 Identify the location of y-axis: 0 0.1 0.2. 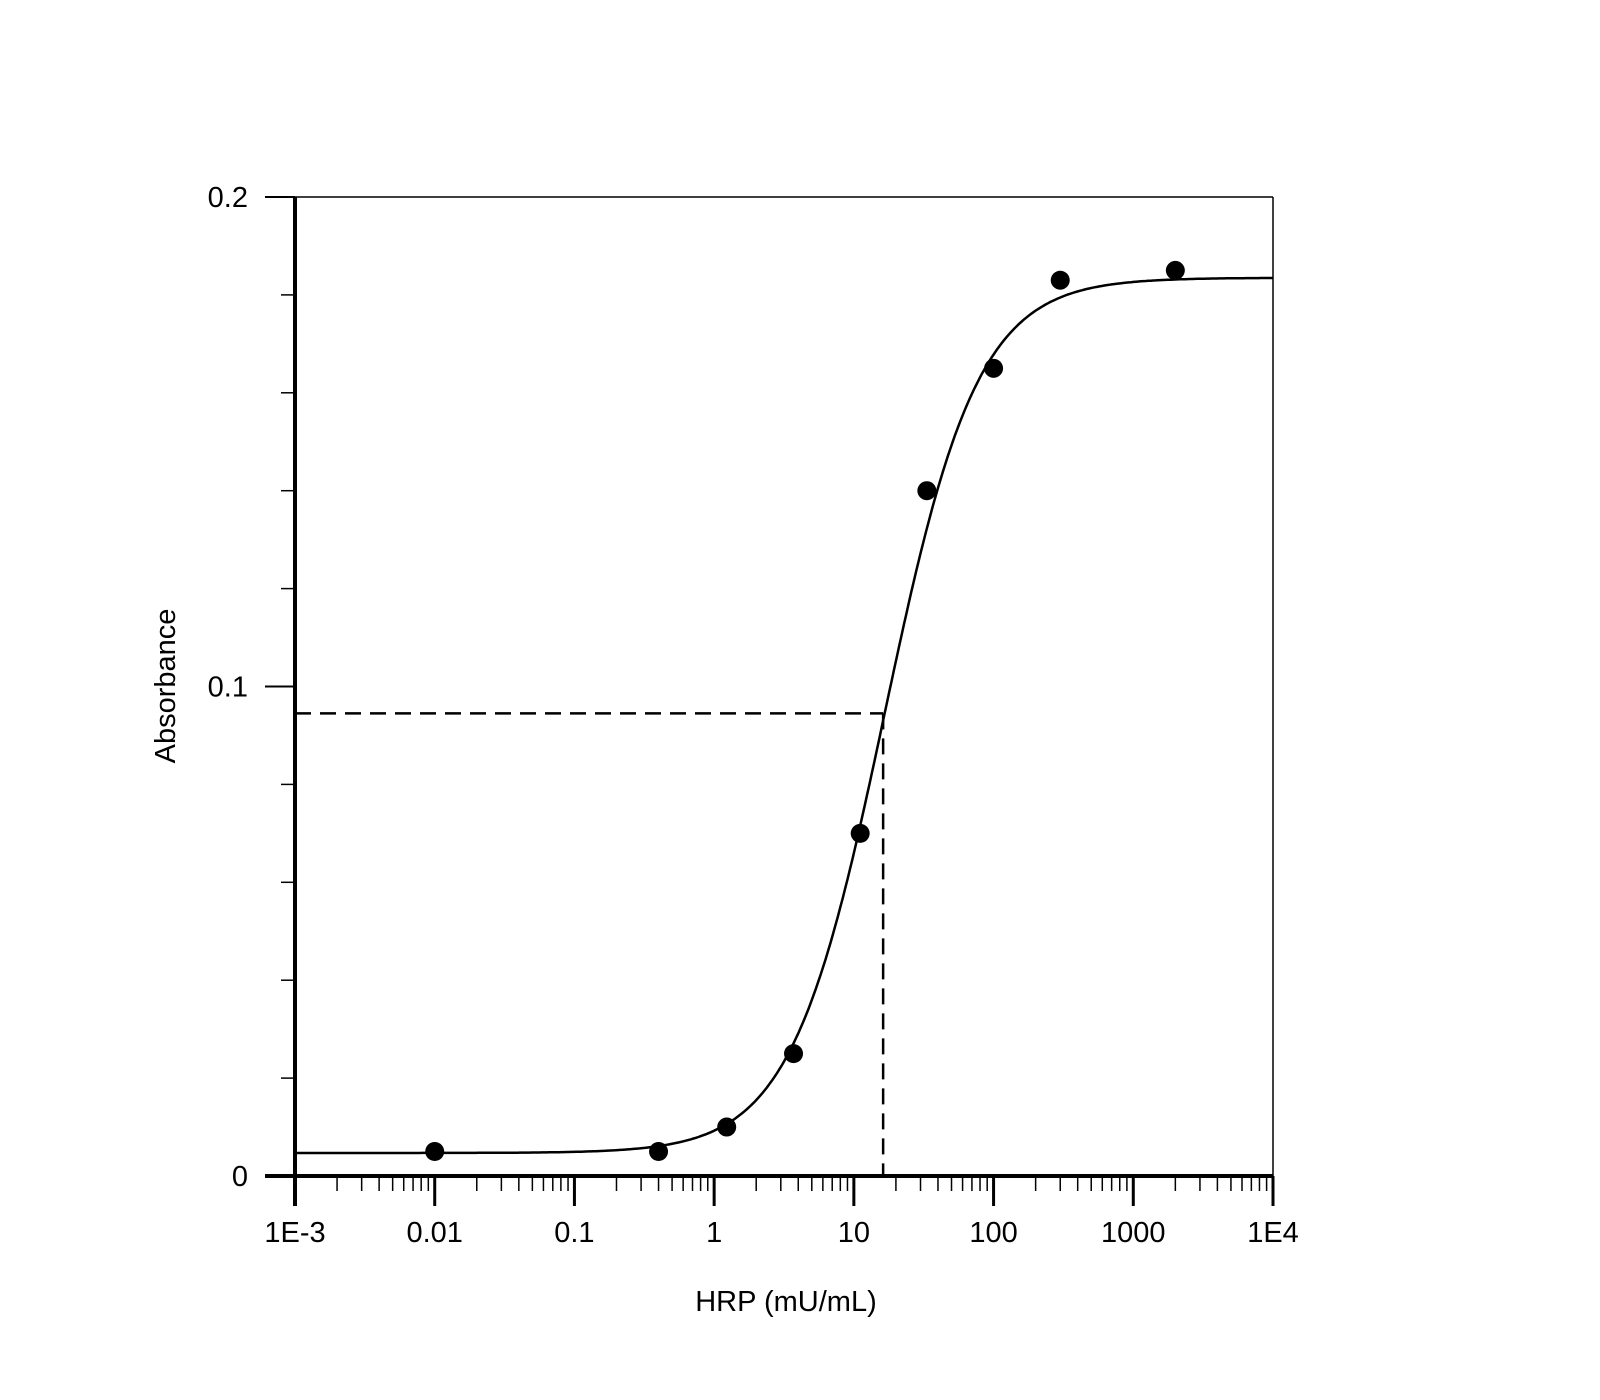
(252, 694).